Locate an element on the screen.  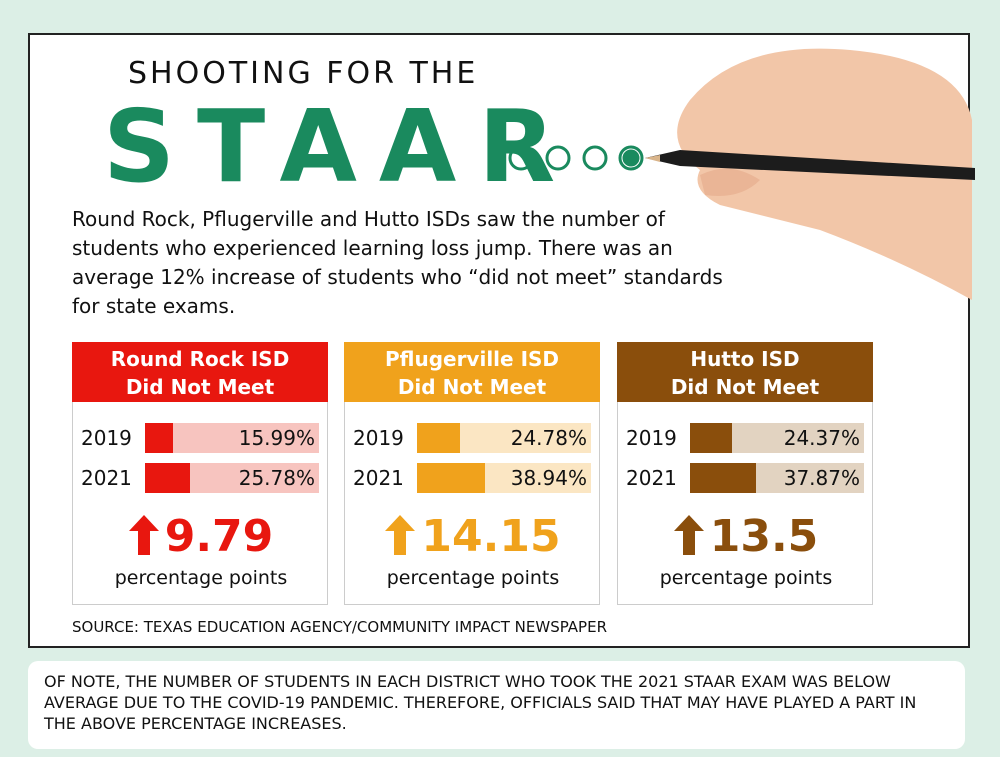
panel-title: Round Rock ISD is located at coordinates (200, 359).